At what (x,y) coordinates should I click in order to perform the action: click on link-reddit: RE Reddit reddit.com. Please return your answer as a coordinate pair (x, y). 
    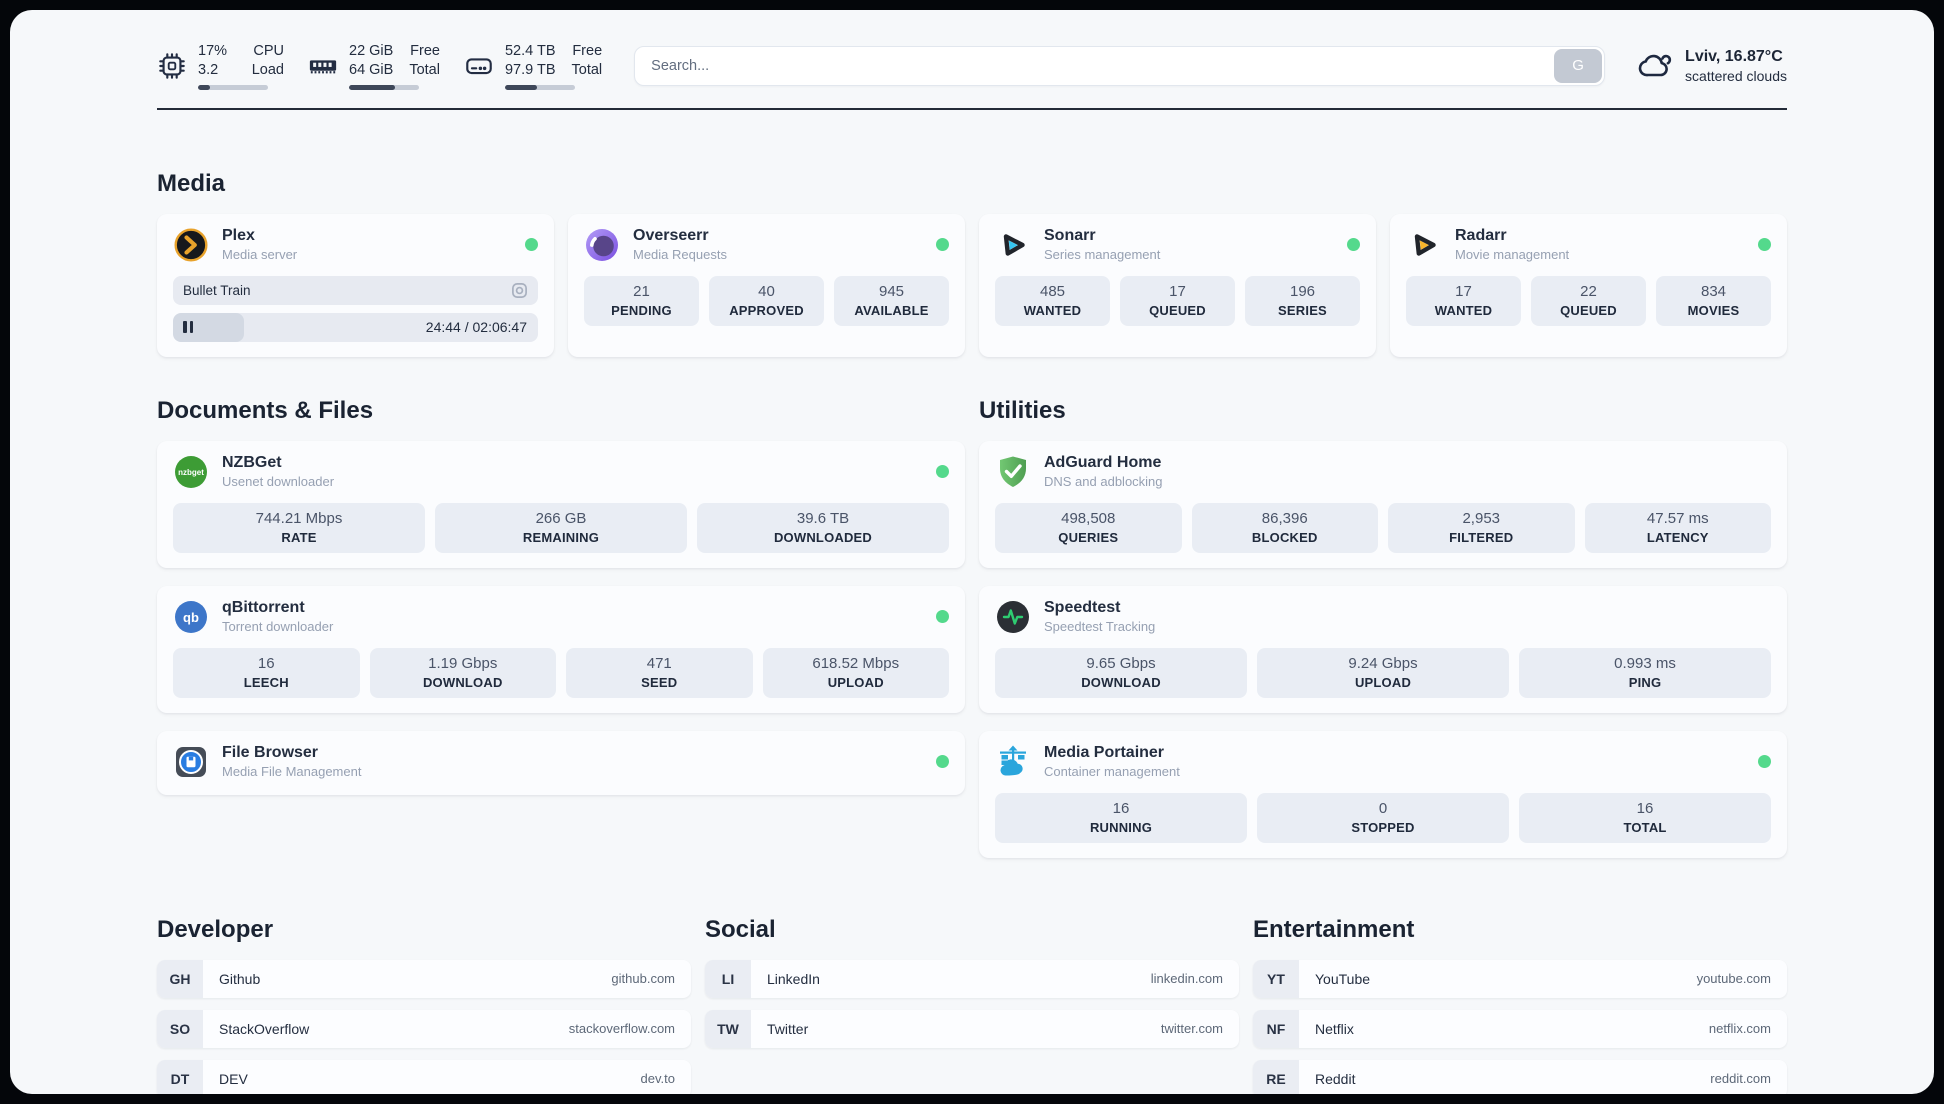
    Looking at the image, I should click on (1520, 1076).